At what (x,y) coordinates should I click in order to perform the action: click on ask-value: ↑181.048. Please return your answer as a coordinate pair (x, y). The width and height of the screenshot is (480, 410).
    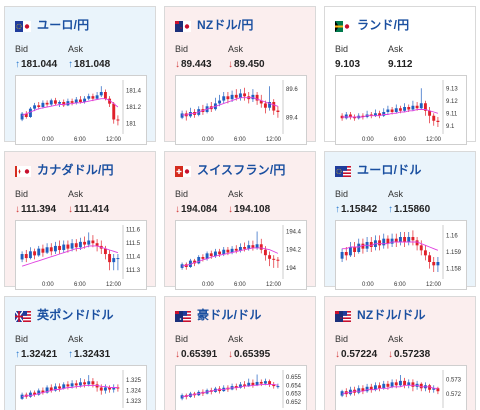
    Looking at the image, I should click on (89, 64).